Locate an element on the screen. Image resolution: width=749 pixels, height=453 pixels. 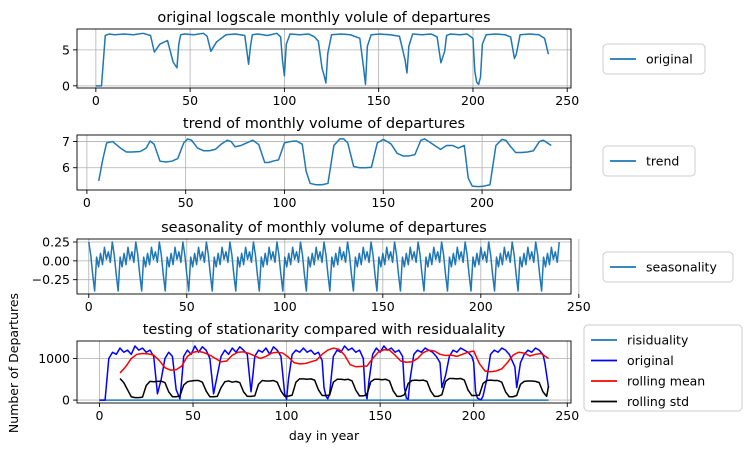
legend: trend is located at coordinates (649, 161).